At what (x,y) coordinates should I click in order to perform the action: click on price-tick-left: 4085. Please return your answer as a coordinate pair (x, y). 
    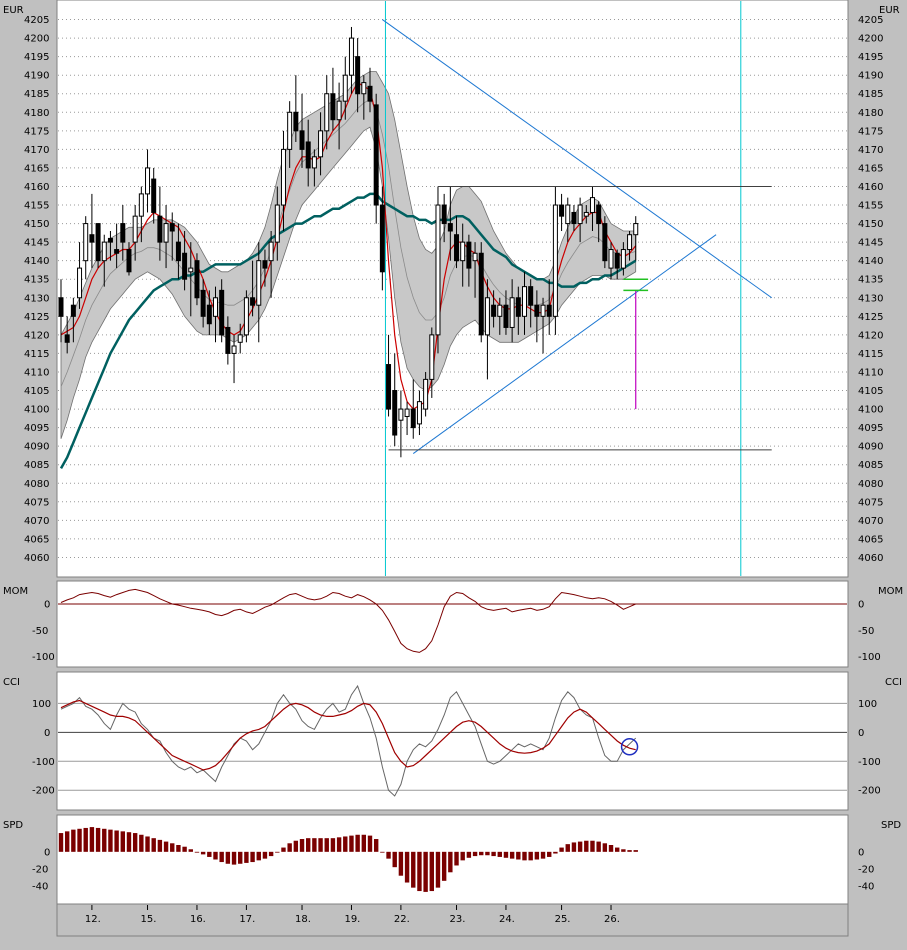
    Looking at the image, I should click on (36, 465).